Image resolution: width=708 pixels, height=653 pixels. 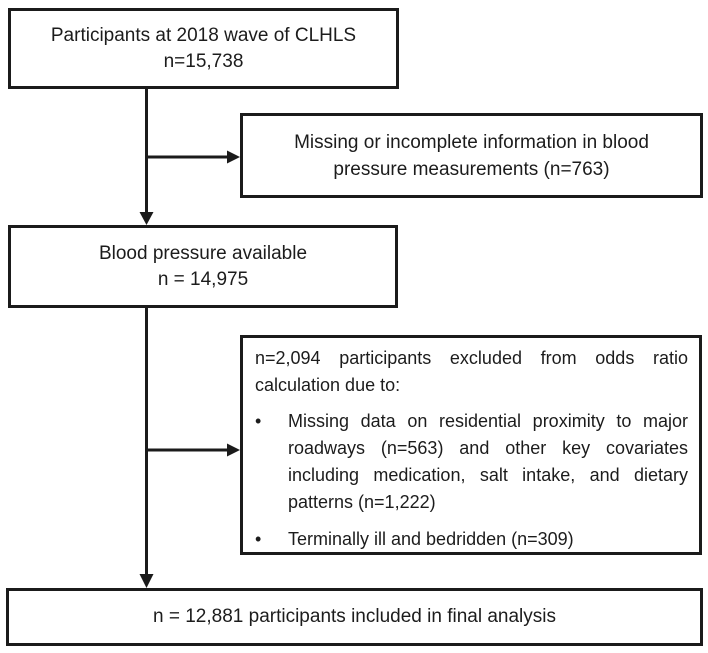 I want to click on arrowhead-down-to-final, so click(x=146, y=581).